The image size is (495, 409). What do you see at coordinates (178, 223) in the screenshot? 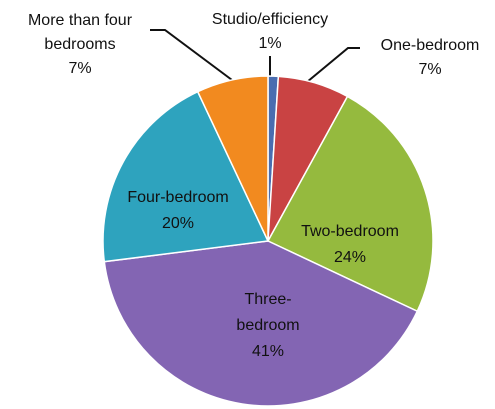
I see `slice-value-label: 20%` at bounding box center [178, 223].